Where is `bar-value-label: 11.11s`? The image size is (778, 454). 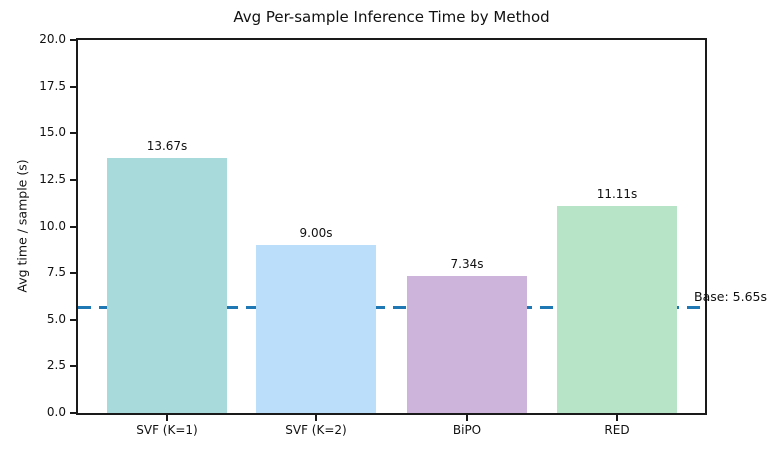 bar-value-label: 11.11s is located at coordinates (617, 194).